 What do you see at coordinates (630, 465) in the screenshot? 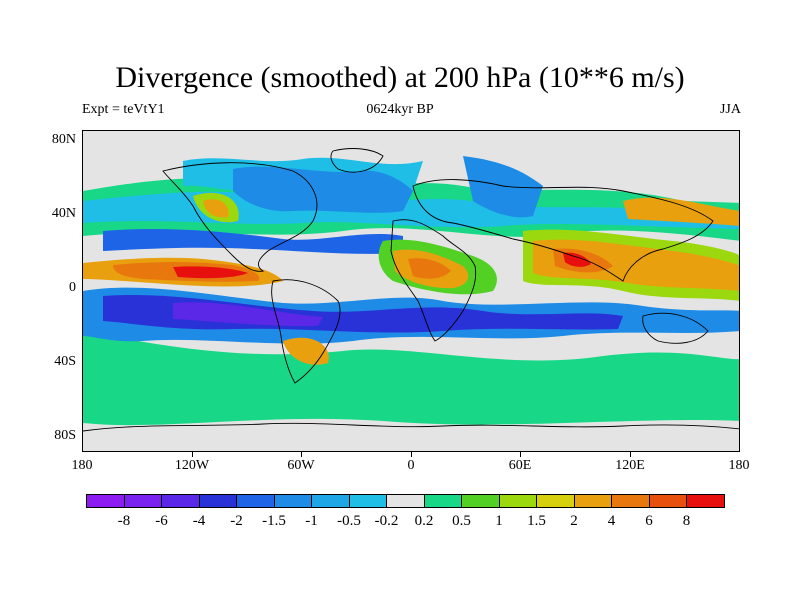
I see `lon-label-120e: 120E` at bounding box center [630, 465].